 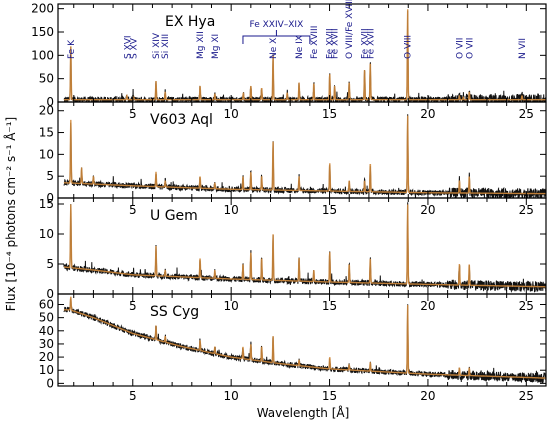 I want to click on line-annotation: Mg XII, so click(x=201, y=45).